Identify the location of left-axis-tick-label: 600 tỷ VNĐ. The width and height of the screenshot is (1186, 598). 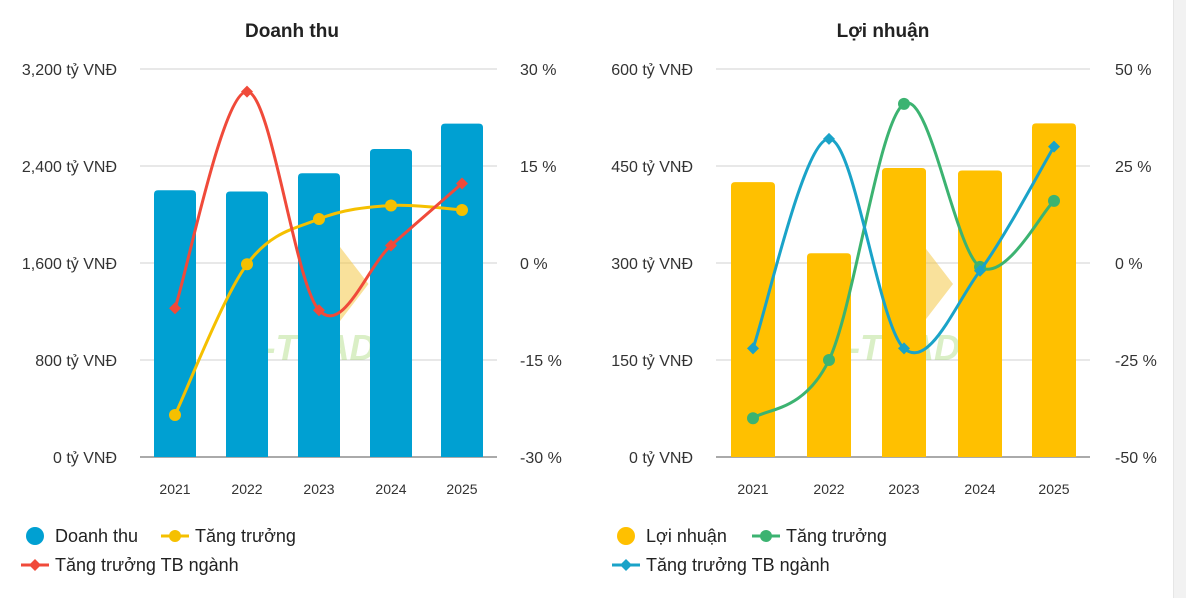
(652, 70).